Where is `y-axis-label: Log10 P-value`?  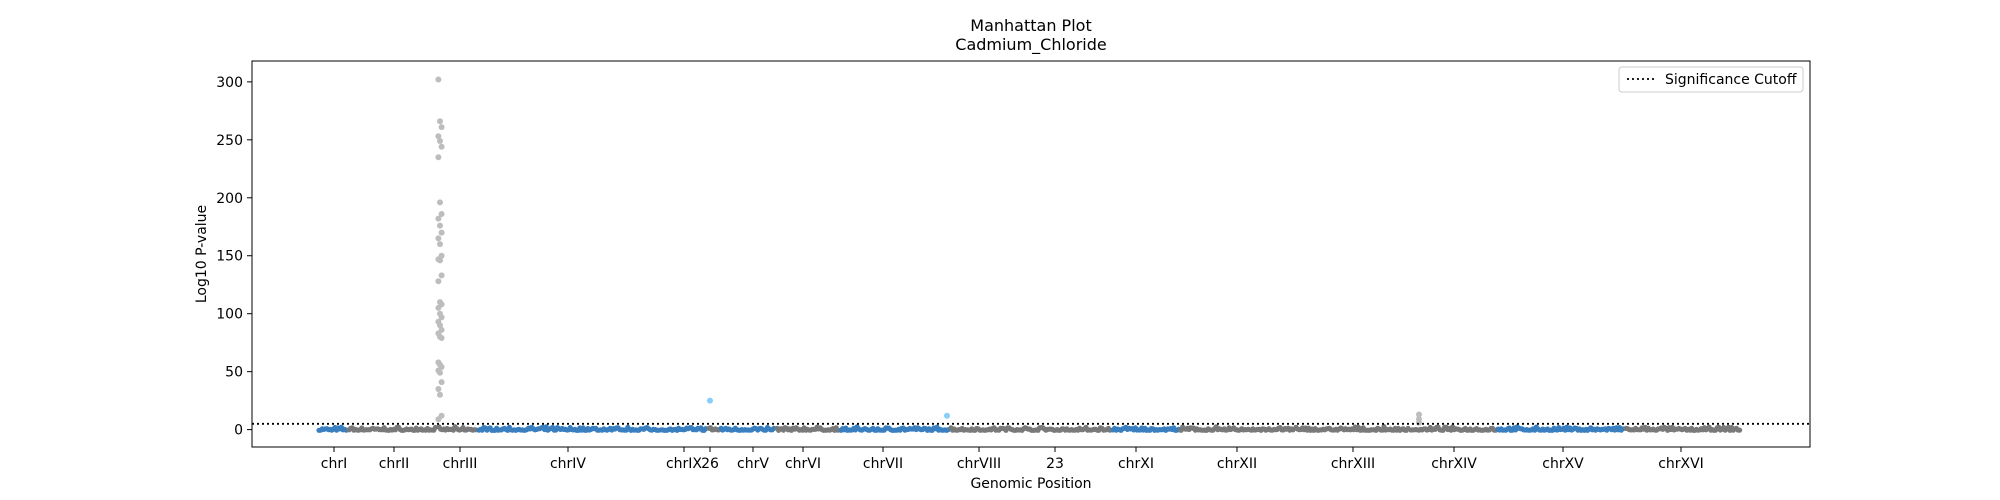
y-axis-label: Log10 P-value is located at coordinates (202, 254).